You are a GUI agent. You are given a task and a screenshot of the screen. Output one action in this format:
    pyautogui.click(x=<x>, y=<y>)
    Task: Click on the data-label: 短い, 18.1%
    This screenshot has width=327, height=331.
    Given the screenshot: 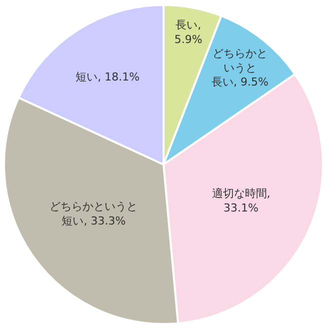 What is the action you would take?
    pyautogui.click(x=108, y=77)
    